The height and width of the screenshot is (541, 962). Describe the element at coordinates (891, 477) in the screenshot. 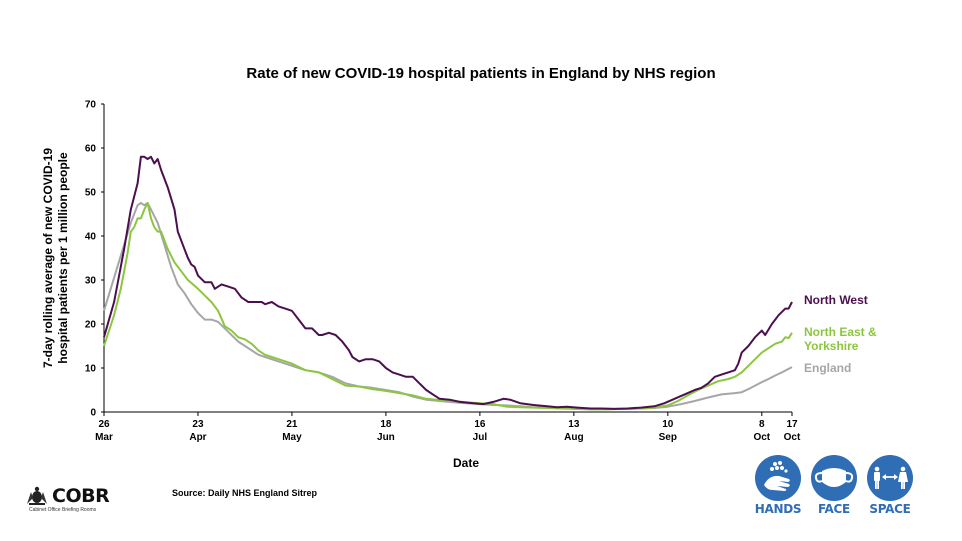

I see `social-distance-icon` at that location.